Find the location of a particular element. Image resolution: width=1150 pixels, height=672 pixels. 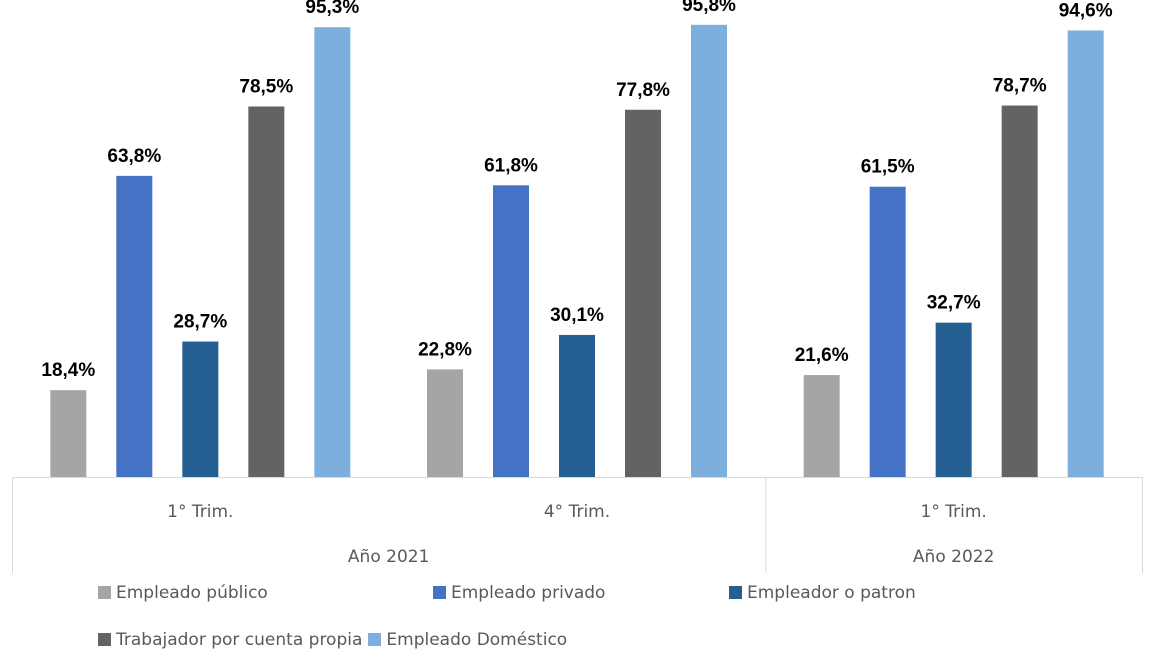

data-label: 30,1% is located at coordinates (577, 315).